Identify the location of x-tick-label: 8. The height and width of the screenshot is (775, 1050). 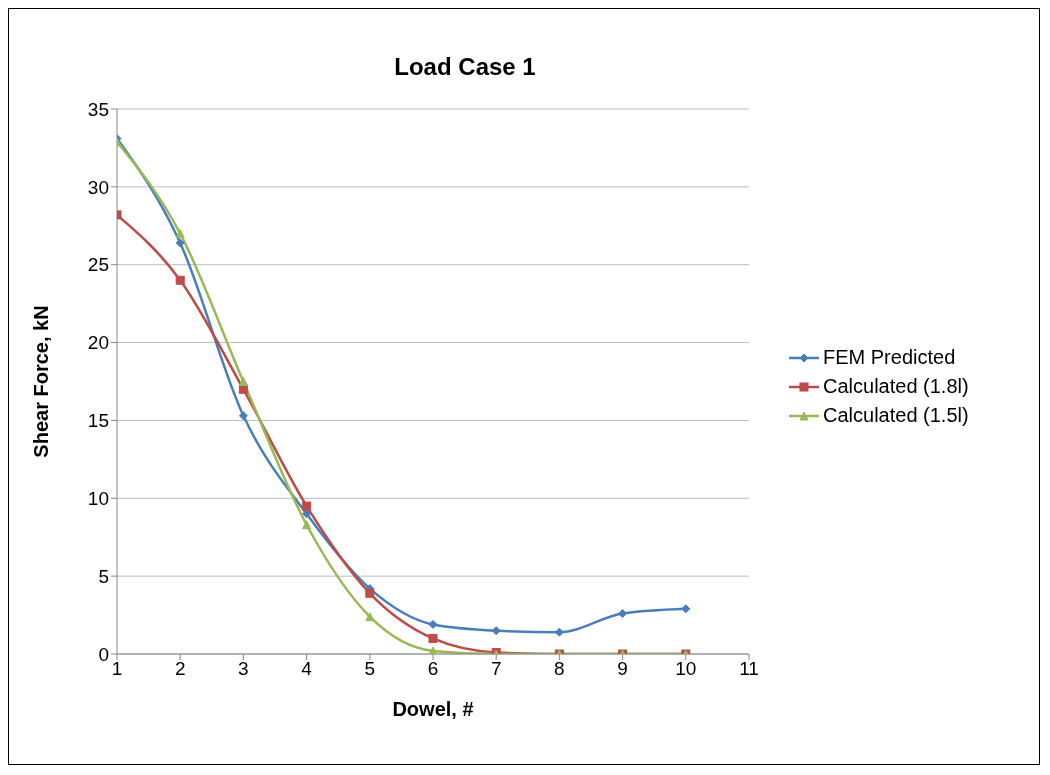
(559, 669).